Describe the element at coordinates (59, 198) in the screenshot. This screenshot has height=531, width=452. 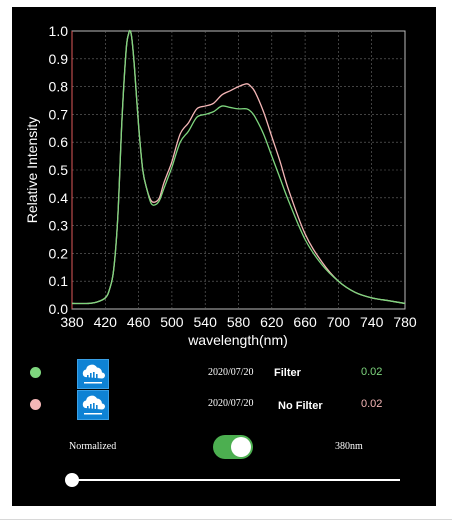
I see `y-tick-label: 0.4` at that location.